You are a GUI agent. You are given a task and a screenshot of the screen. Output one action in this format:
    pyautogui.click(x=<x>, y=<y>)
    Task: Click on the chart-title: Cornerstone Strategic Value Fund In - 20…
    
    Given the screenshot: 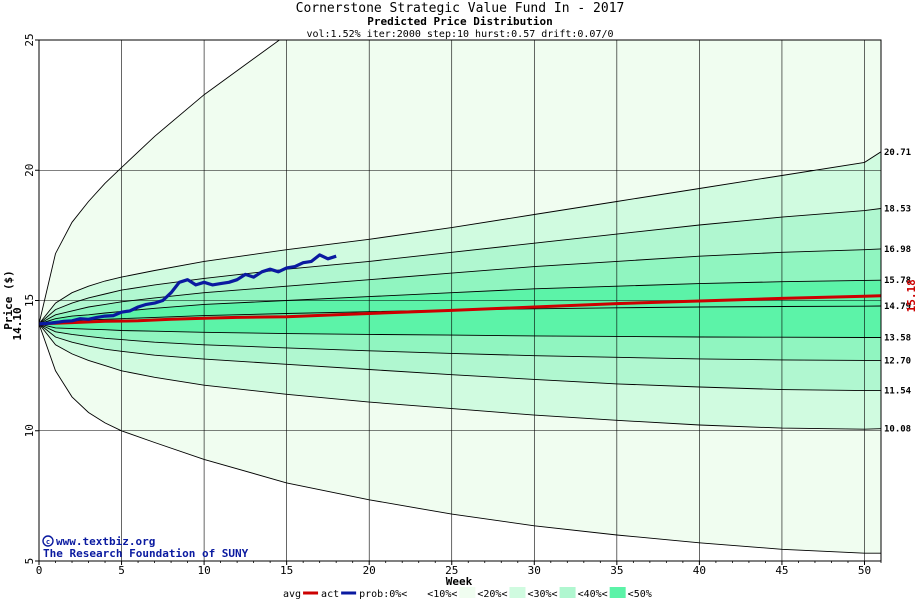 What is the action you would take?
    pyautogui.click(x=460, y=8)
    